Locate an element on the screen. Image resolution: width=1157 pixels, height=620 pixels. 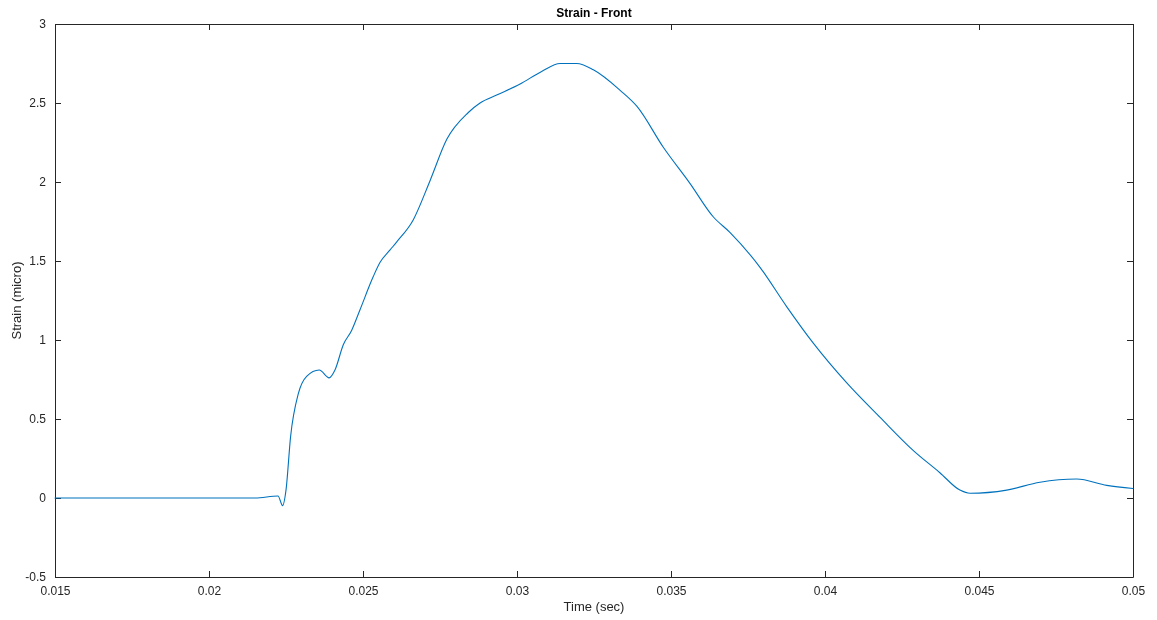
x-axis-title: Time (sec) is located at coordinates (594, 606).